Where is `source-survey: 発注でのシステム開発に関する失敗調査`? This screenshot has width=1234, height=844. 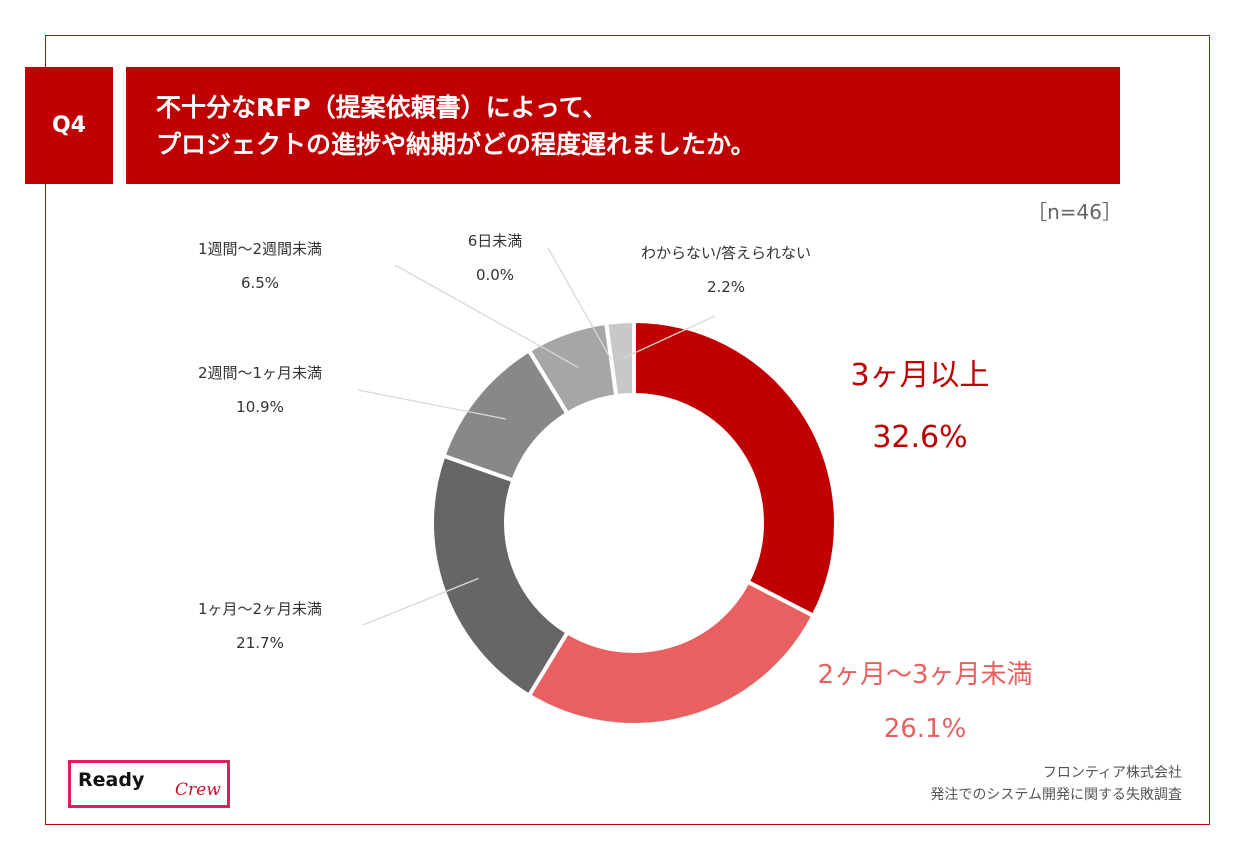
source-survey: 発注でのシステム開発に関する失敗調査 is located at coordinates (1056, 795).